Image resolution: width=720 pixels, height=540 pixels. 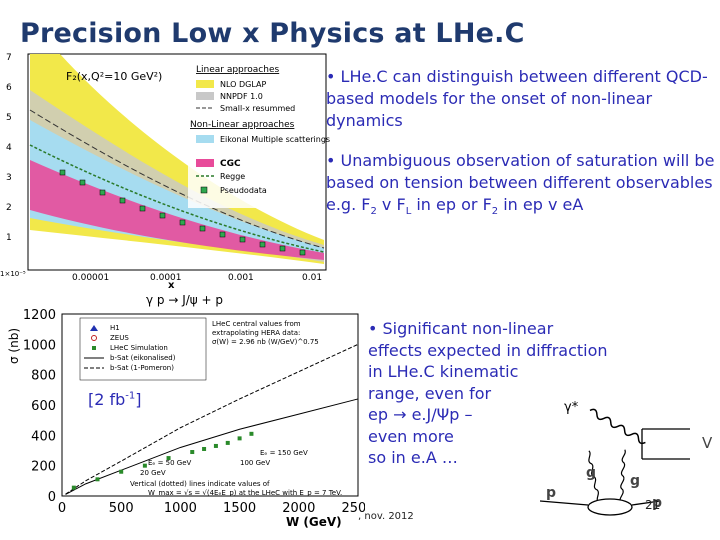 I want to click on gluon-label-1: g, so click(x=591, y=473).